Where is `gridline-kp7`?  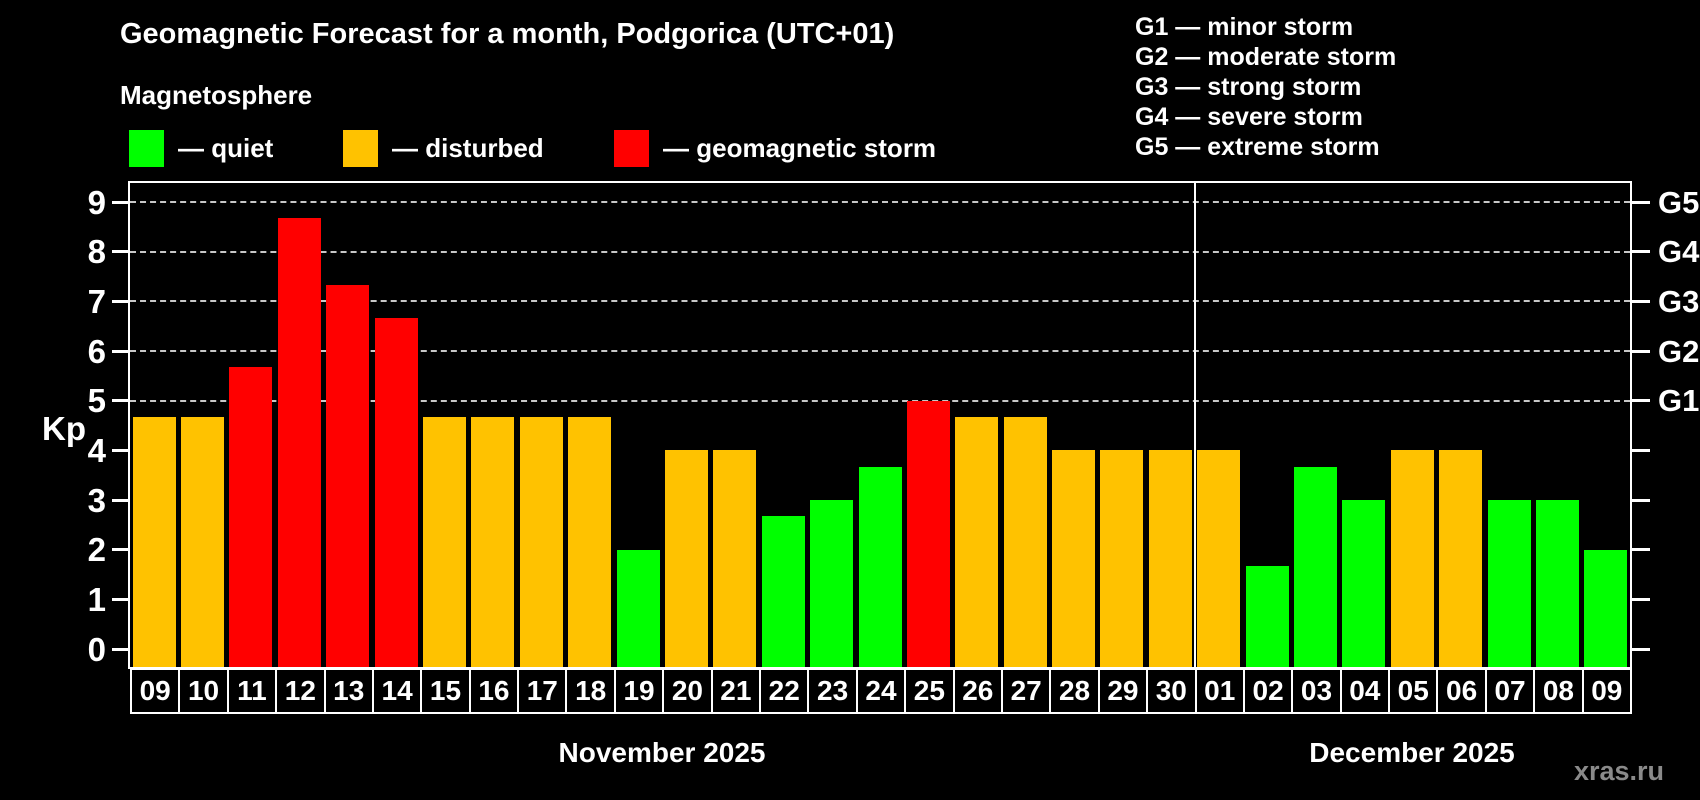 gridline-kp7 is located at coordinates (880, 301).